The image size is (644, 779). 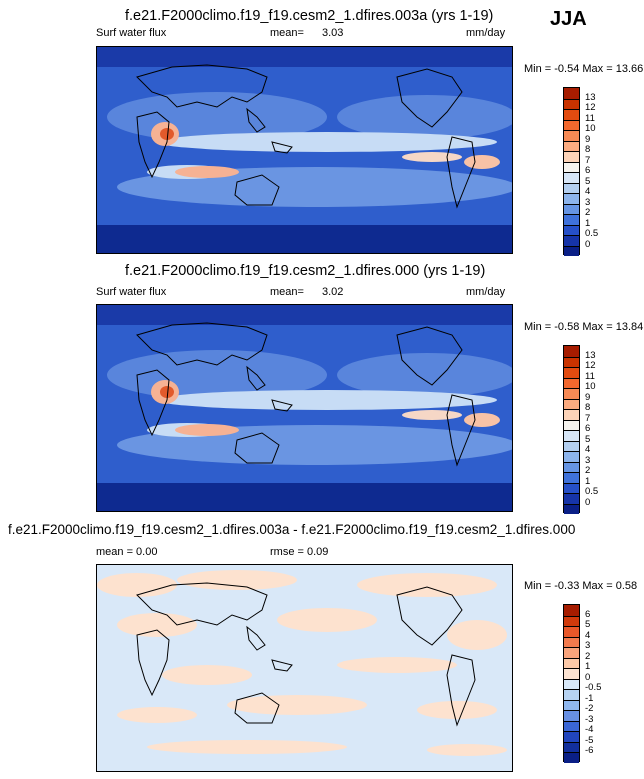 What do you see at coordinates (333, 33) in the screenshot?
I see `panel1-mean-value: 3.03` at bounding box center [333, 33].